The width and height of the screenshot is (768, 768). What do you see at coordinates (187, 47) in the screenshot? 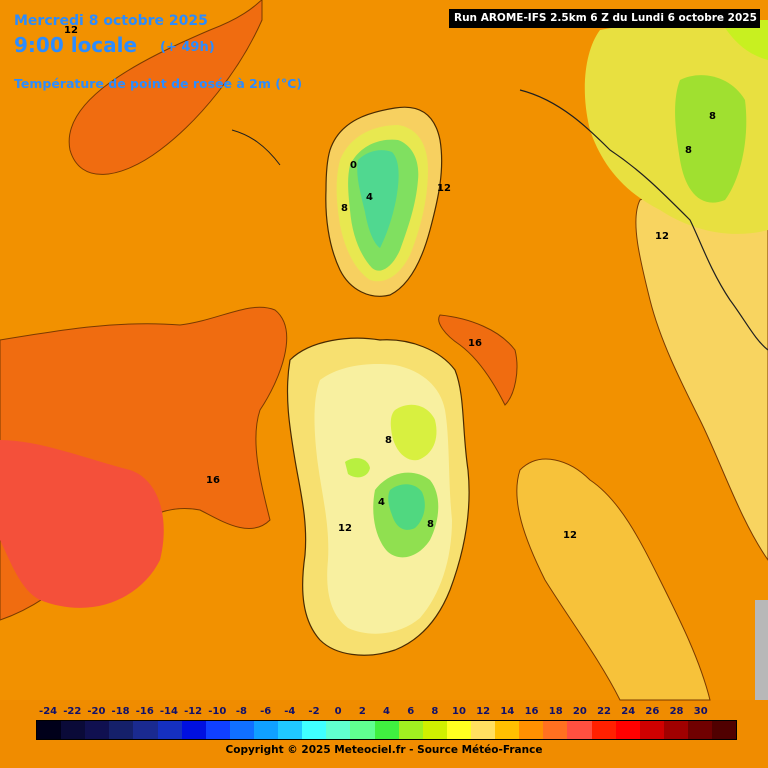
I see `forecast-lead-time: (+ 49h)` at bounding box center [187, 47].